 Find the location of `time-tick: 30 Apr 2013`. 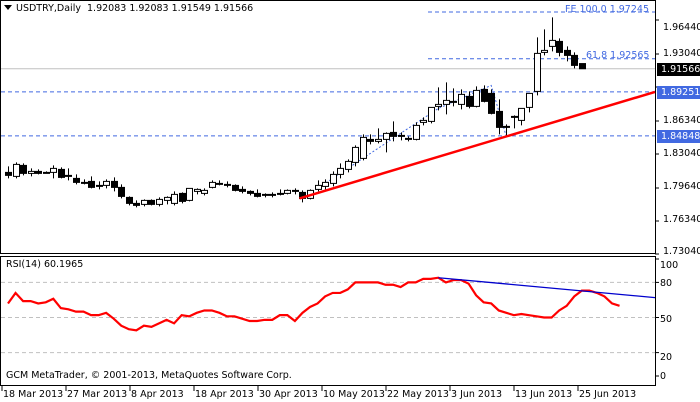

time-tick: 30 Apr 2013 is located at coordinates (288, 394).